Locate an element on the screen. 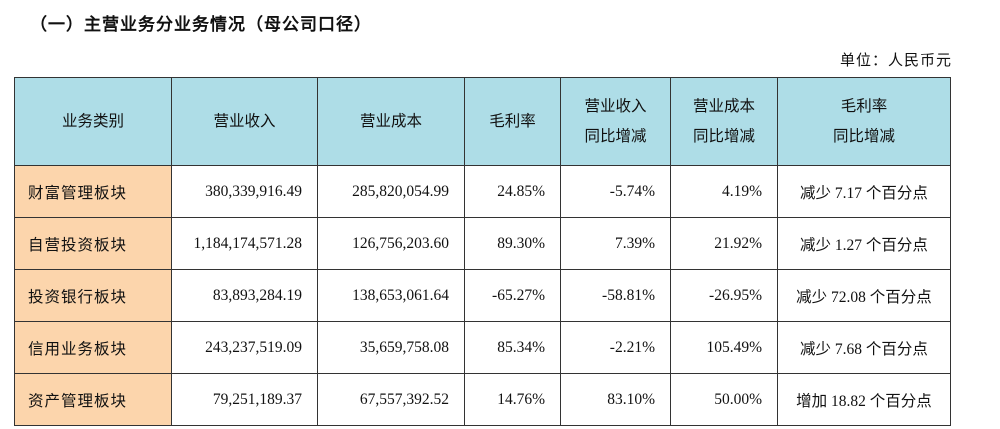 The width and height of the screenshot is (1000, 429). cost-yoy-cell: 50.00% is located at coordinates (724, 399).